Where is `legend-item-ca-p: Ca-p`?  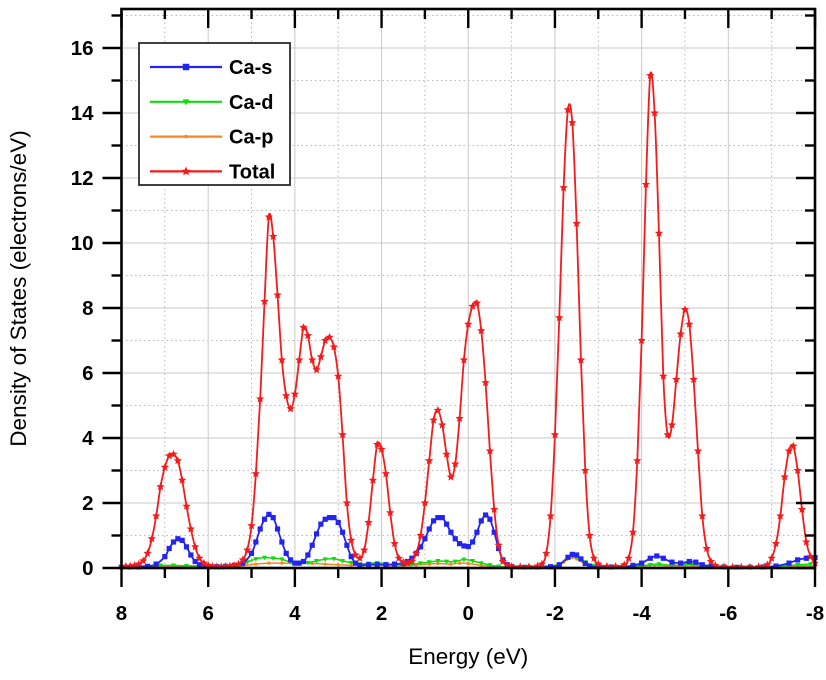 legend-item-ca-p: Ca-p is located at coordinates (211, 138).